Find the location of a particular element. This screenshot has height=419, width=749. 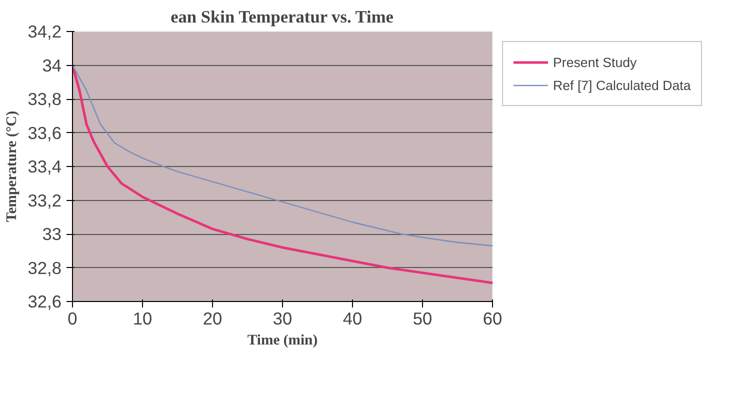

y-tick-label: 33,8 is located at coordinates (45, 99).